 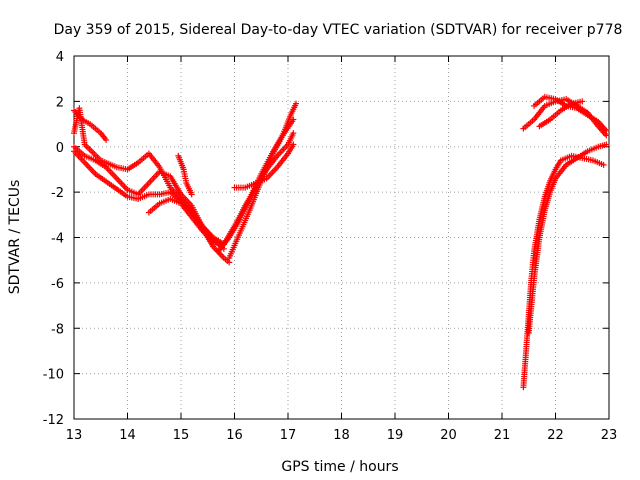 I want to click on x-tick-label: 13, so click(x=74, y=435).